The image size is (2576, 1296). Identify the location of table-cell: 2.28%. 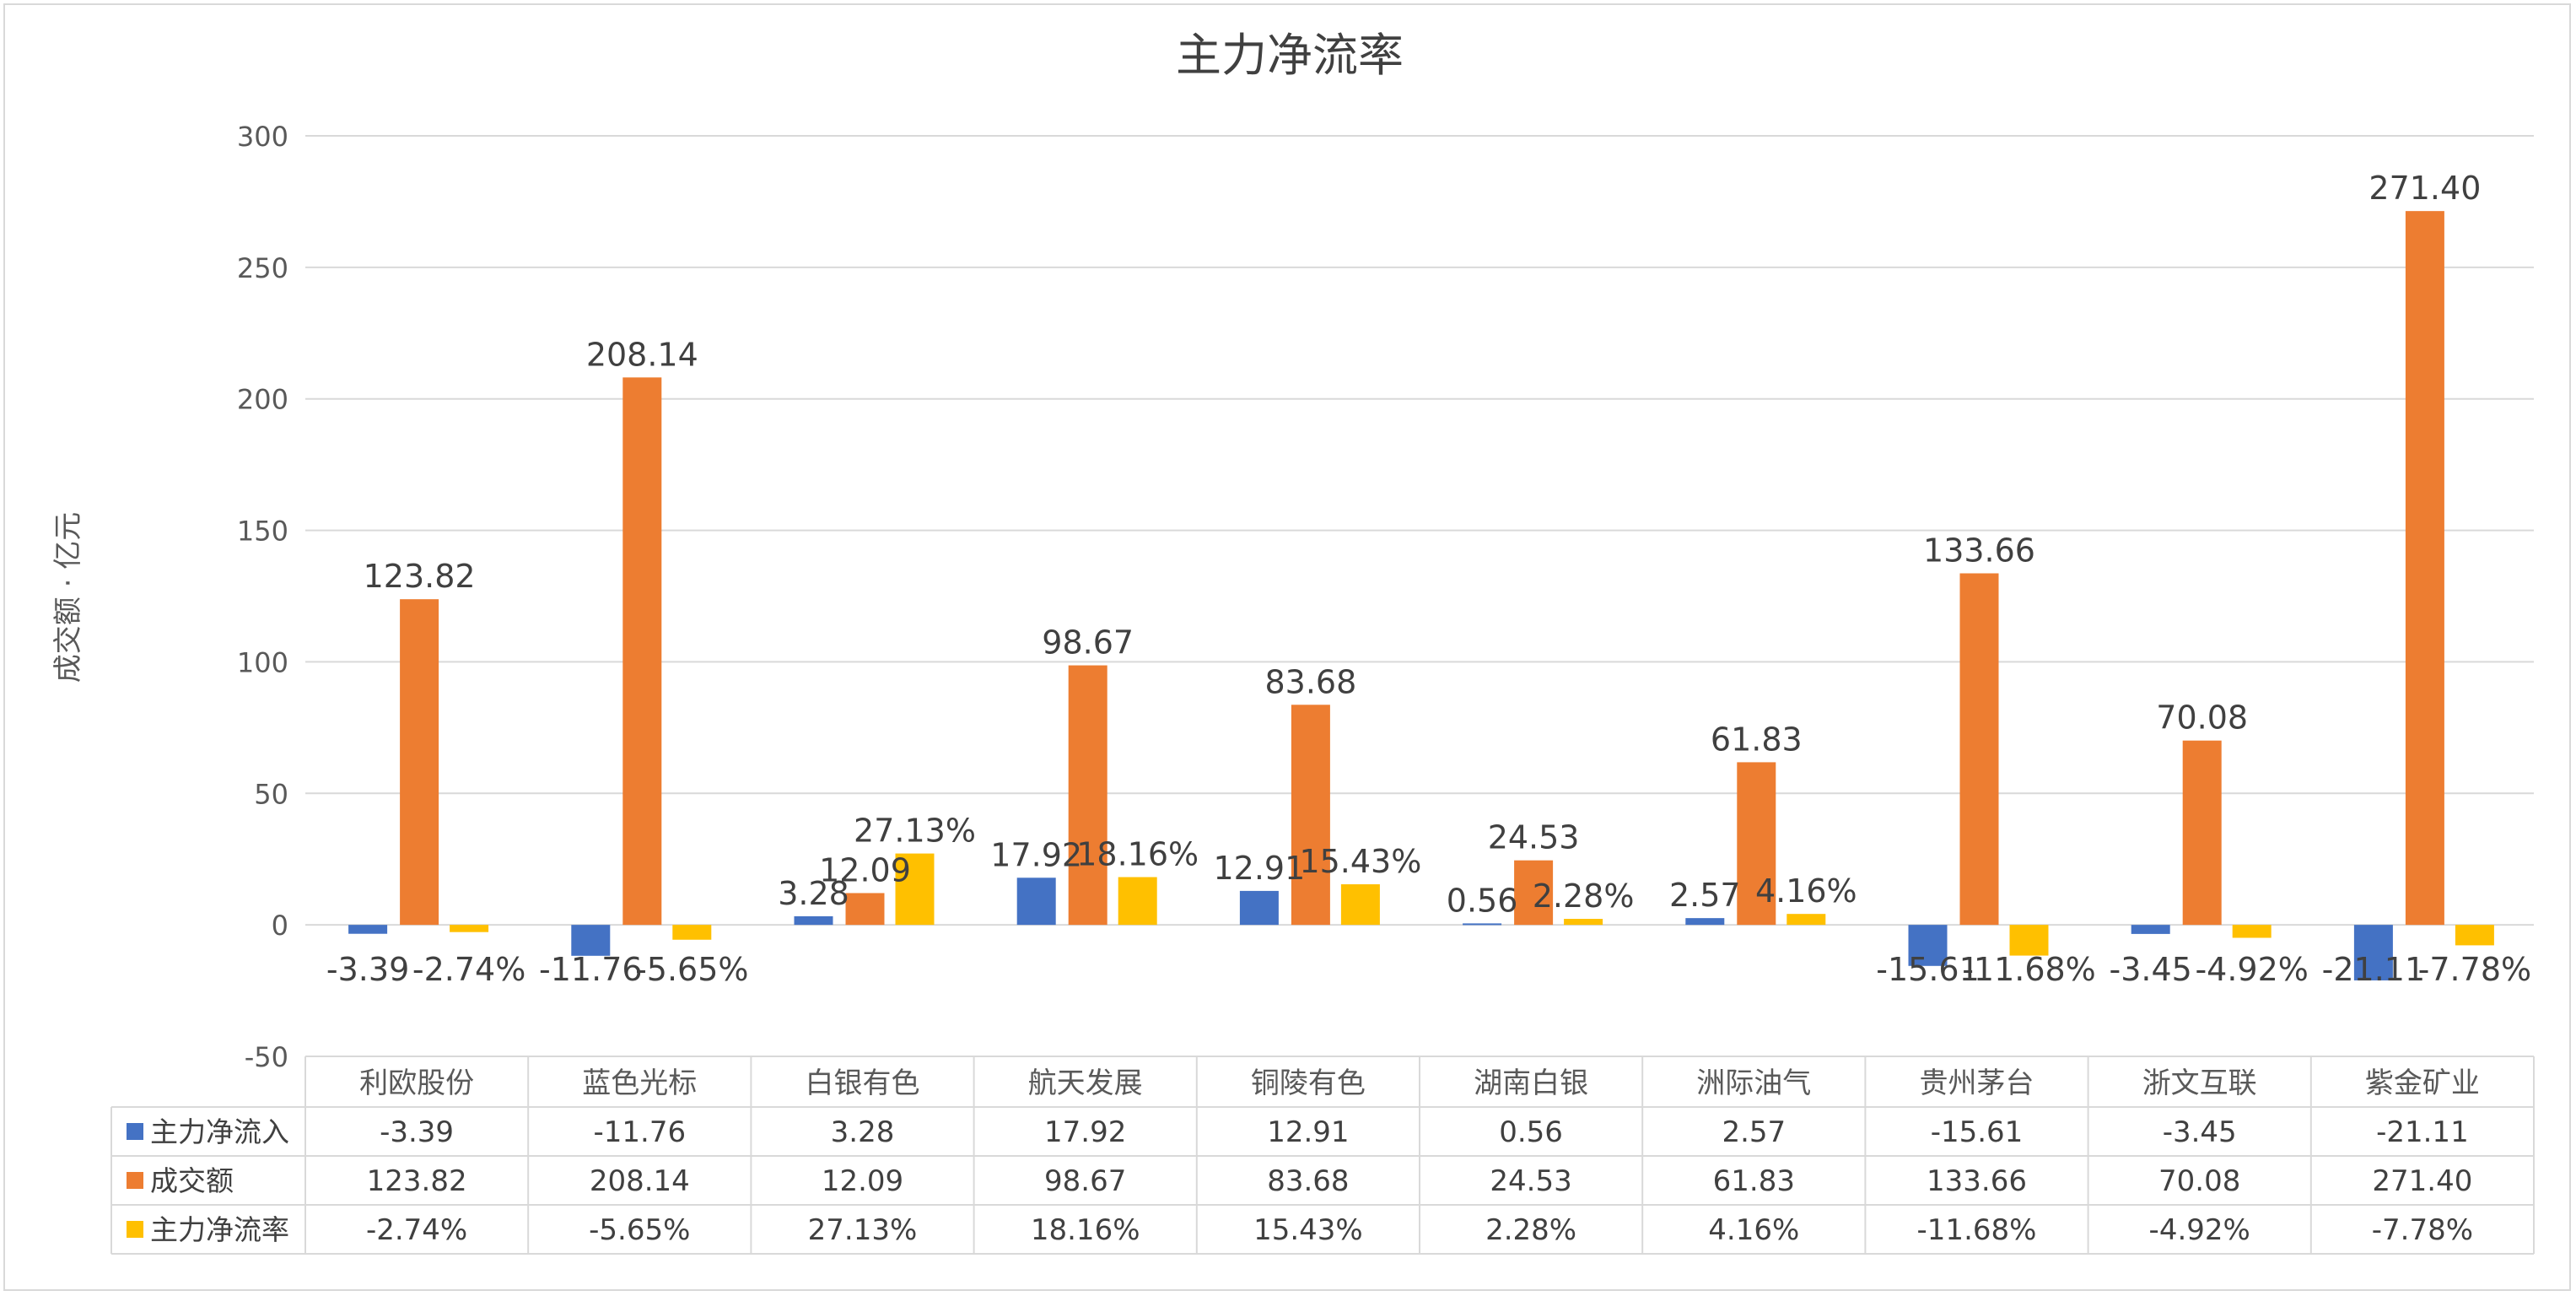
(1530, 1230).